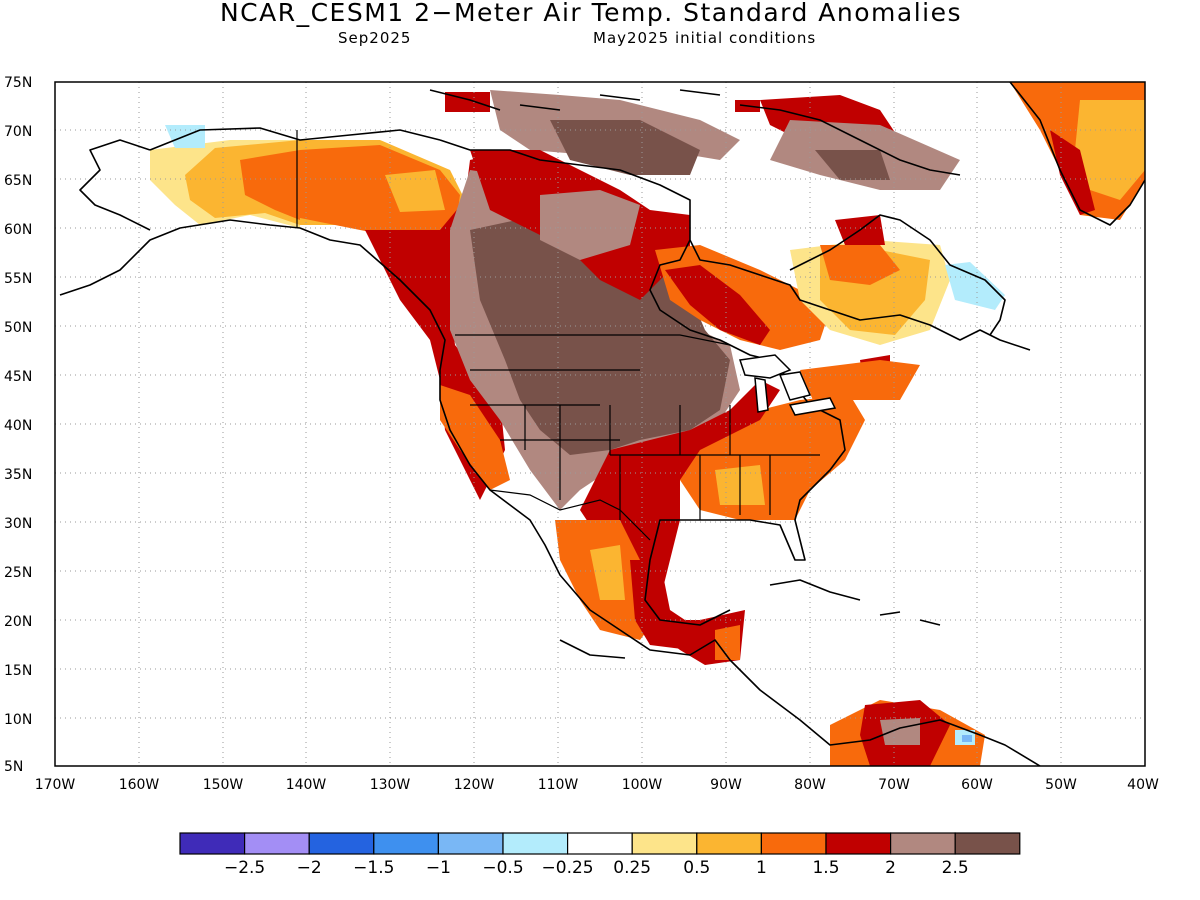 This screenshot has width=1200, height=900. What do you see at coordinates (18, 132) in the screenshot?
I see `lat-label: 70N` at bounding box center [18, 132].